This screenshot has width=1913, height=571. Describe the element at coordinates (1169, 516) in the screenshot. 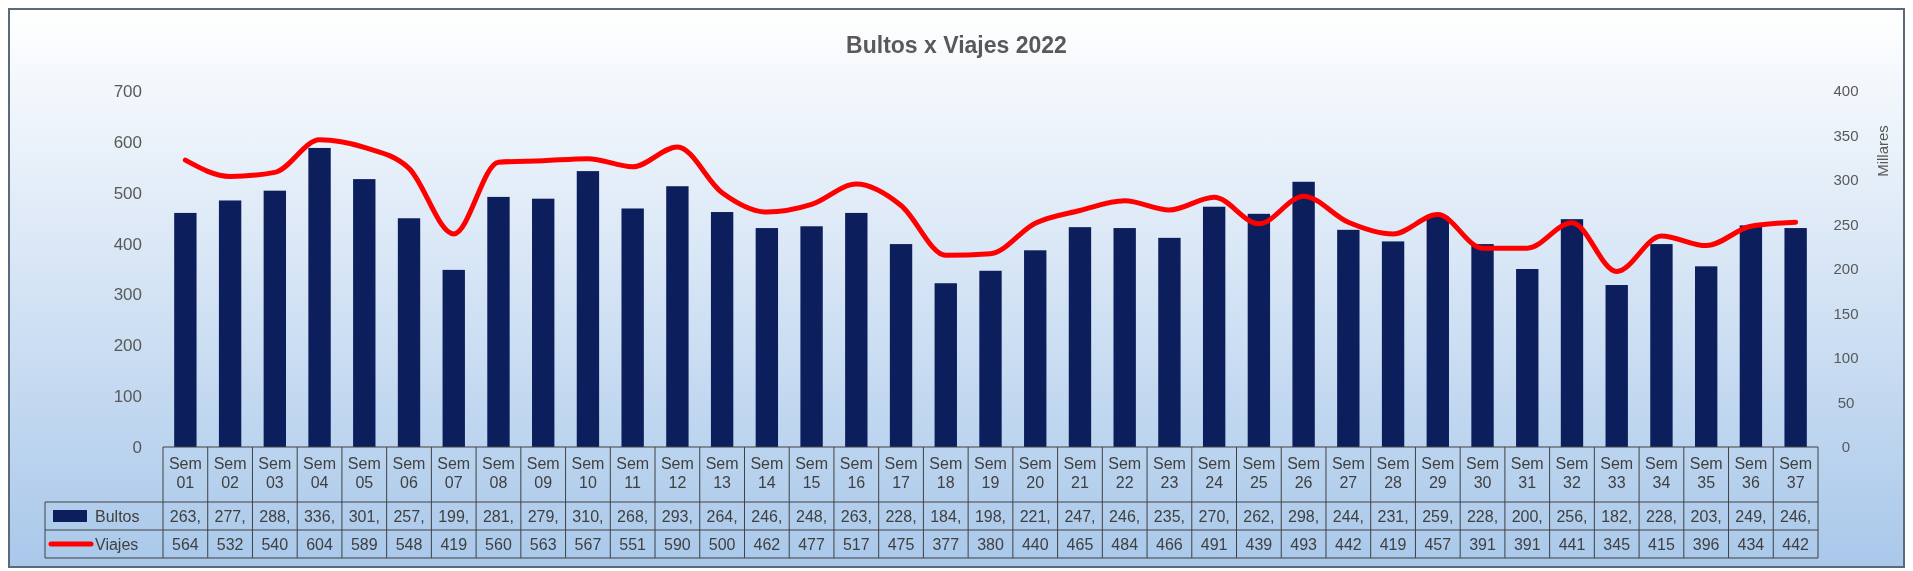

I see `data-label: 235,` at that location.